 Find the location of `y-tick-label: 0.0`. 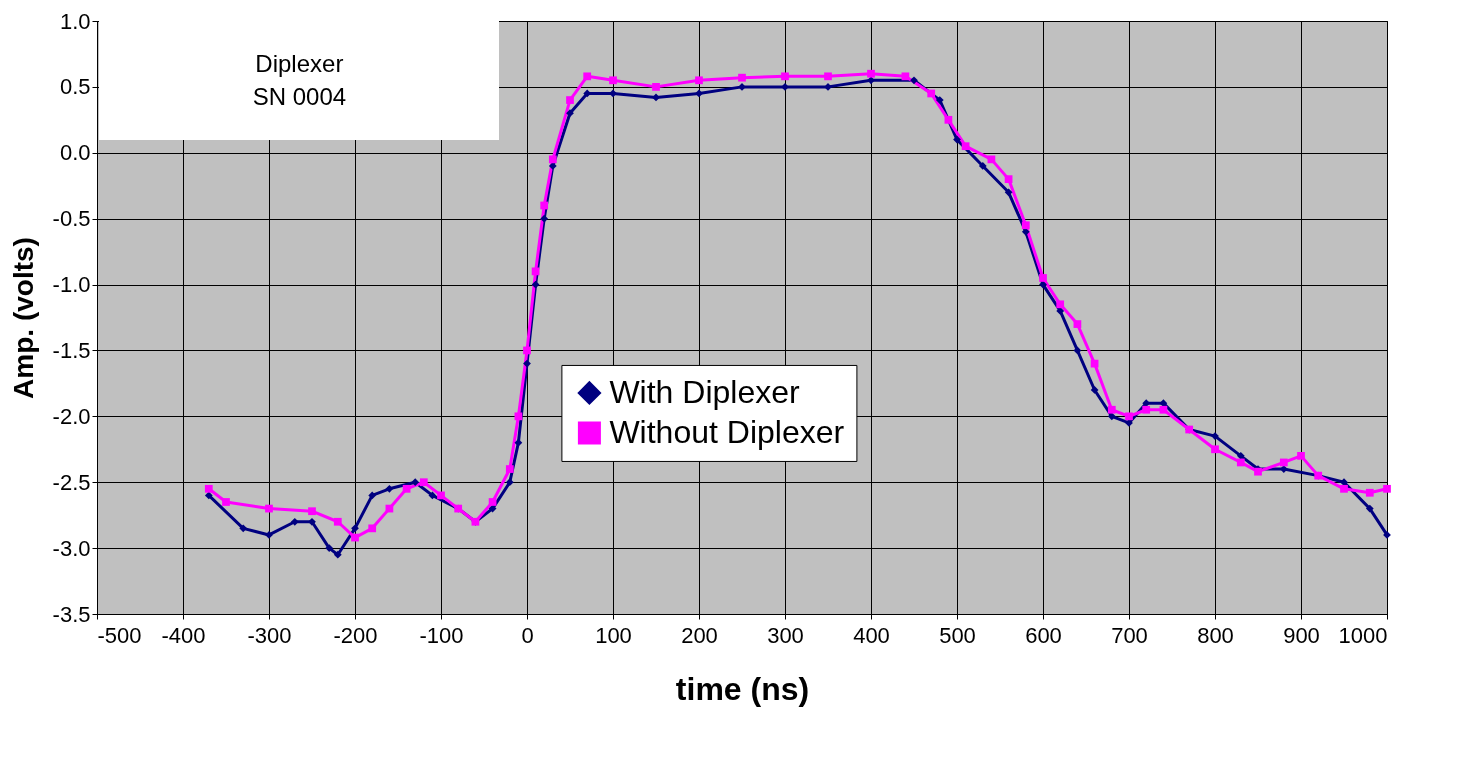

y-tick-label: 0.0 is located at coordinates (75, 153).